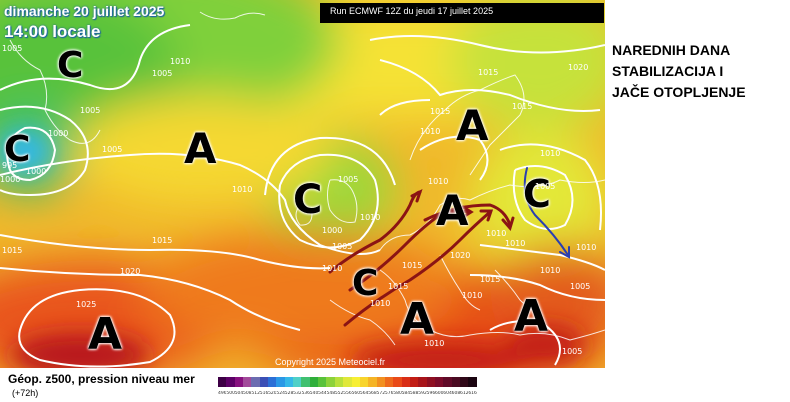 Image resolution: width=790 pixels, height=402 pixels. I want to click on color-scale-value: 568, so click(372, 393).